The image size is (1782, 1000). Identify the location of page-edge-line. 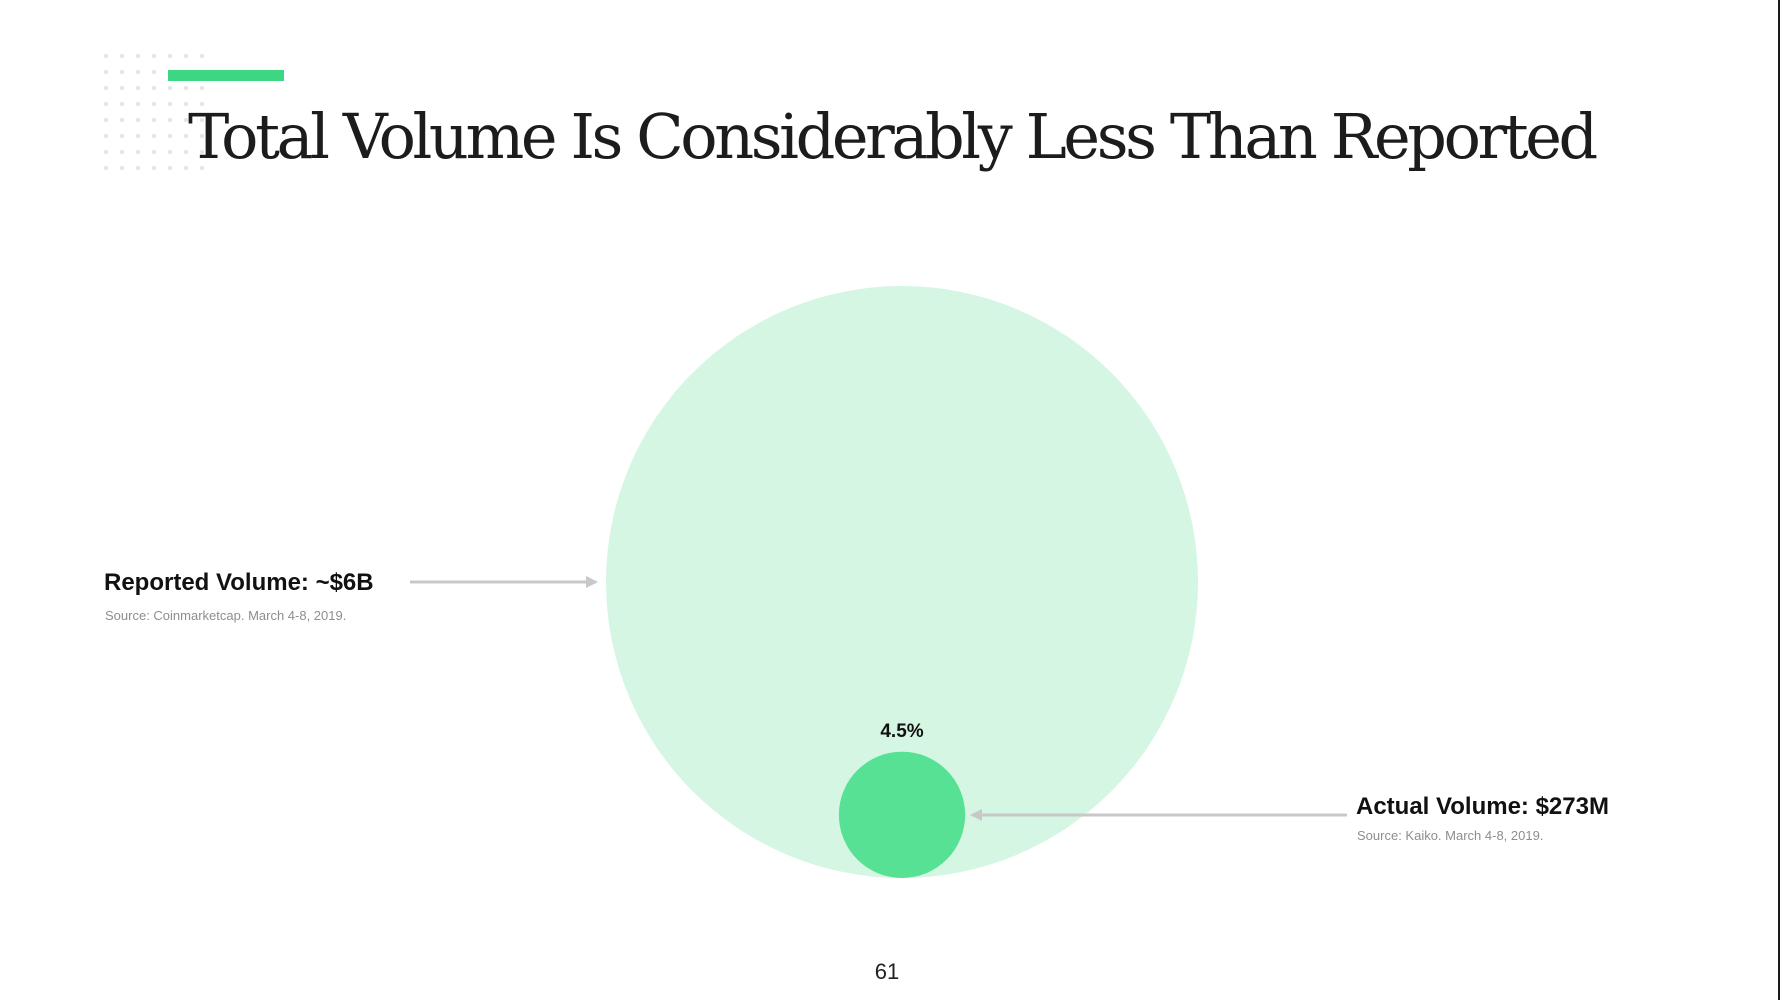
(1779, 500).